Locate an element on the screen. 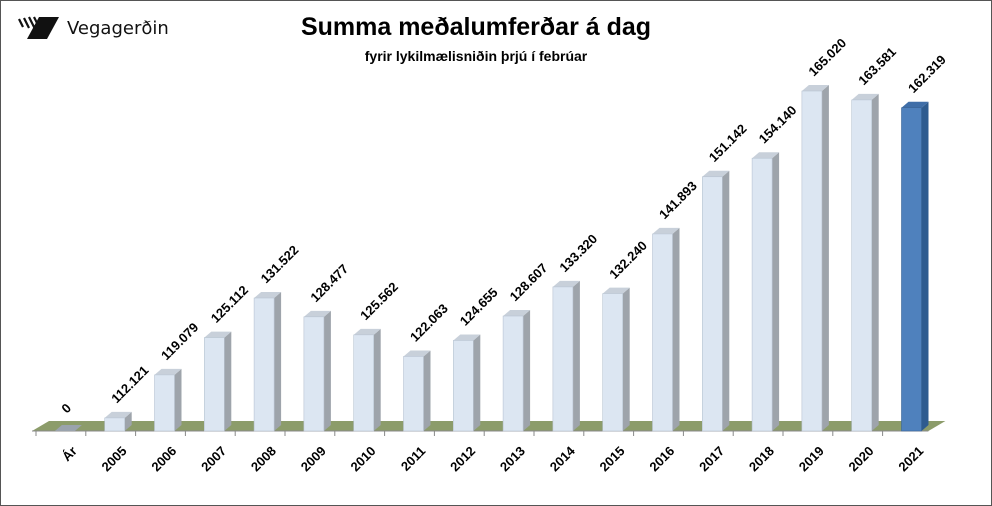 The height and width of the screenshot is (506, 992). data-label: 119.079 is located at coordinates (179, 341).